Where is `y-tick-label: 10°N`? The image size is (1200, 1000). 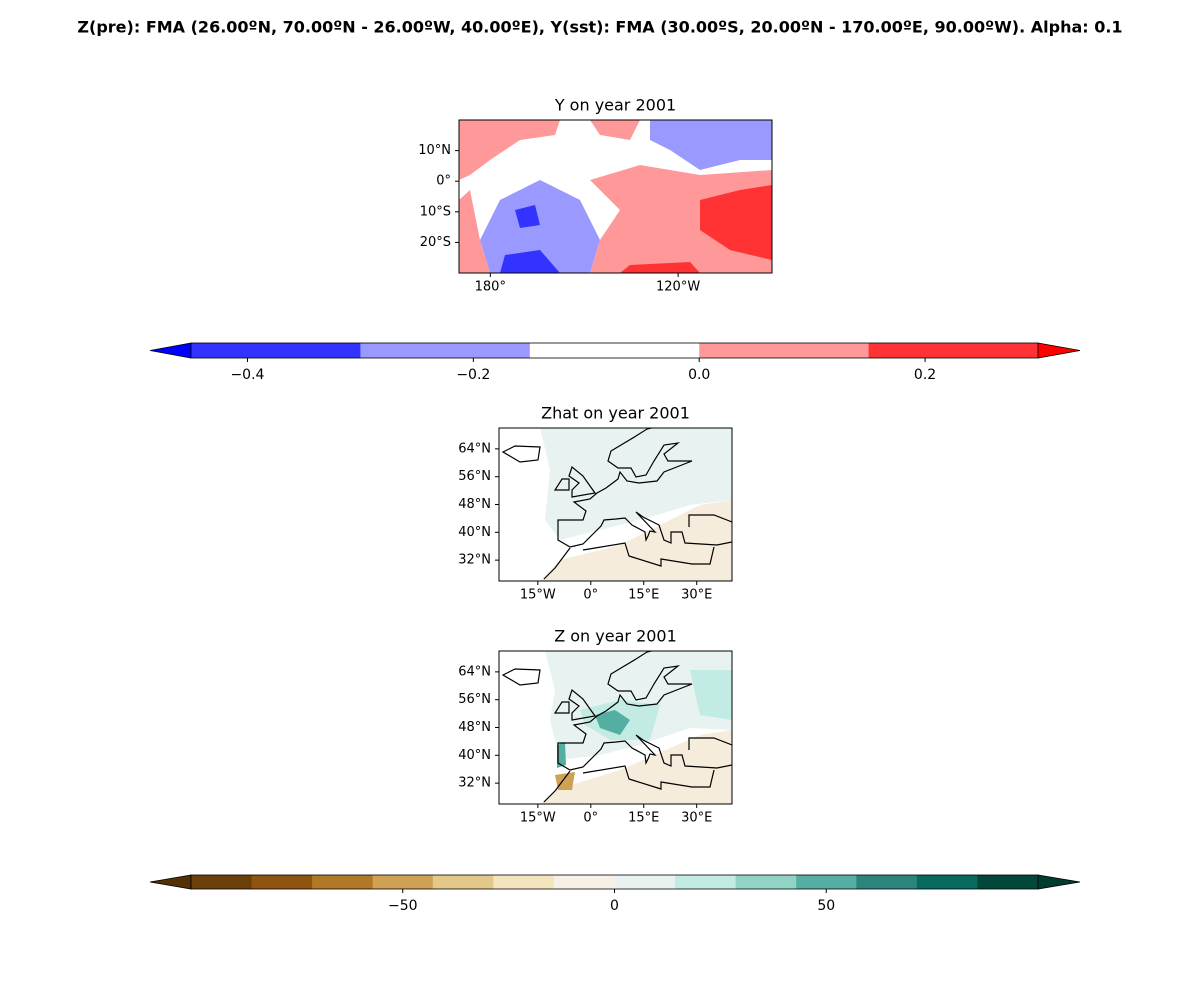
y-tick-label: 10°N is located at coordinates (434, 150).